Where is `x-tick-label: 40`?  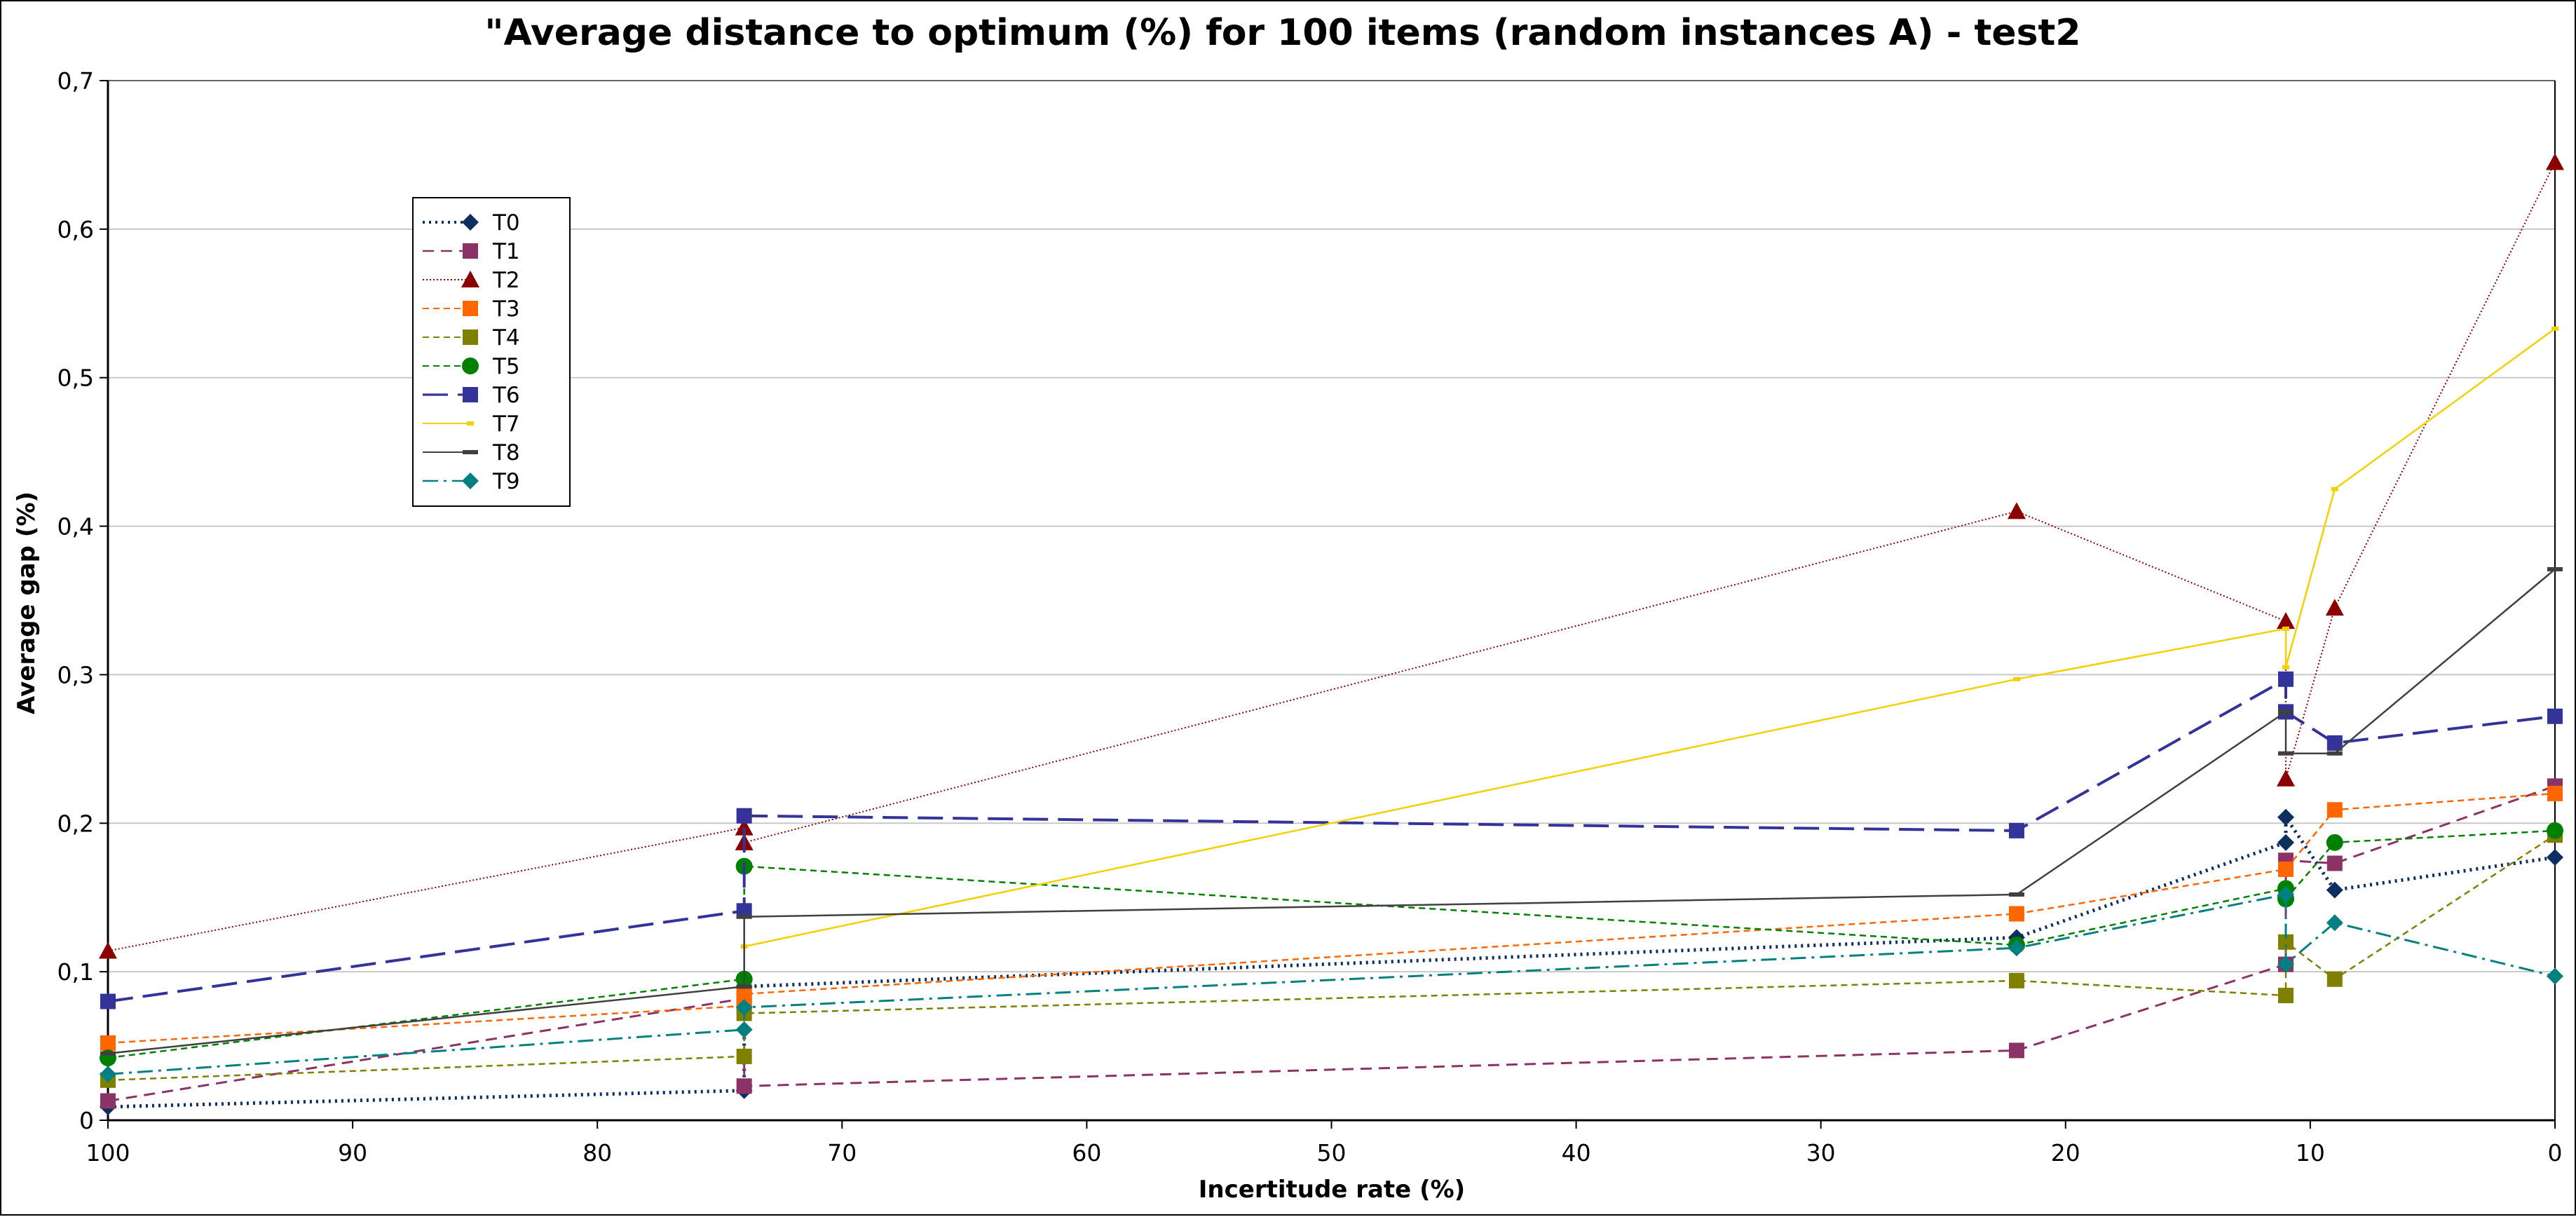 x-tick-label: 40 is located at coordinates (1576, 1153).